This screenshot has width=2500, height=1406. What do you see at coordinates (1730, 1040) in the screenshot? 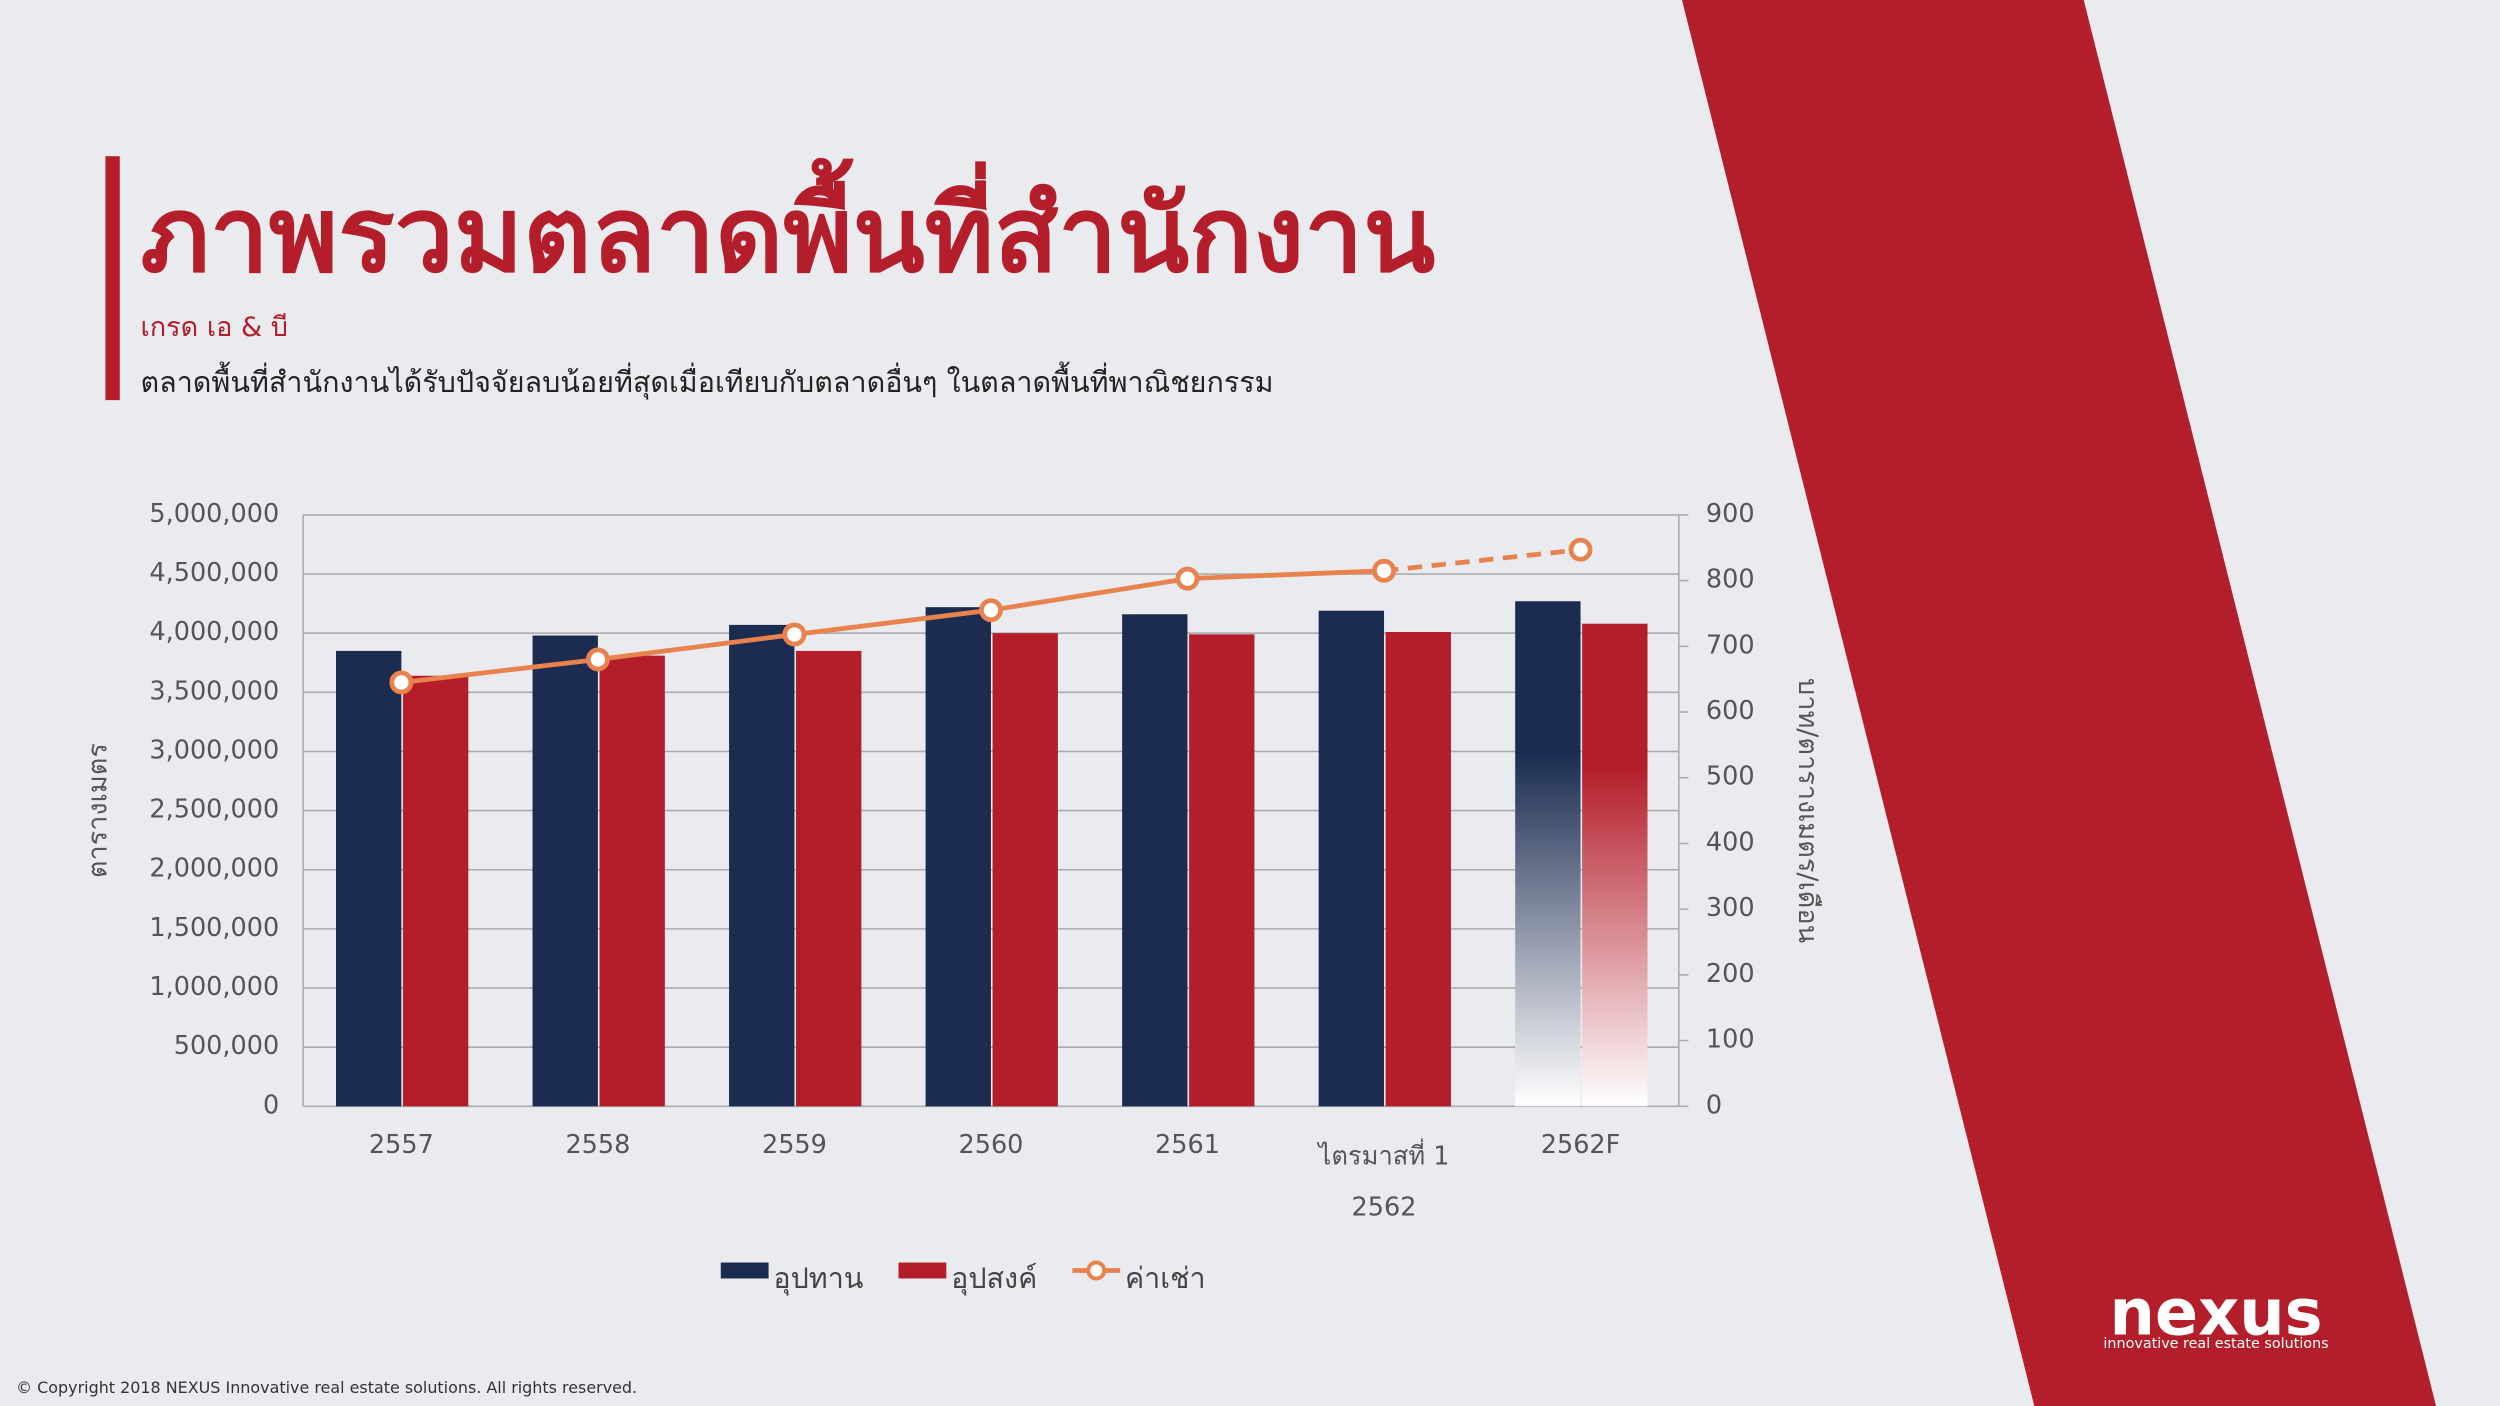
I see `y2-tick-label: 100` at bounding box center [1730, 1040].